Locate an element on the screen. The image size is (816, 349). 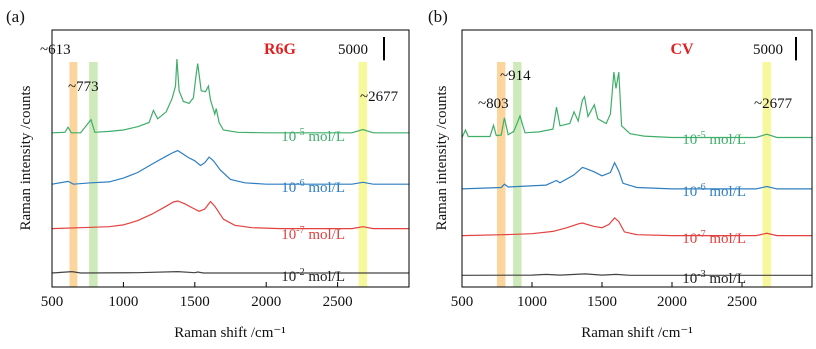
peak-label-1: ~773 is located at coordinates (83, 87).